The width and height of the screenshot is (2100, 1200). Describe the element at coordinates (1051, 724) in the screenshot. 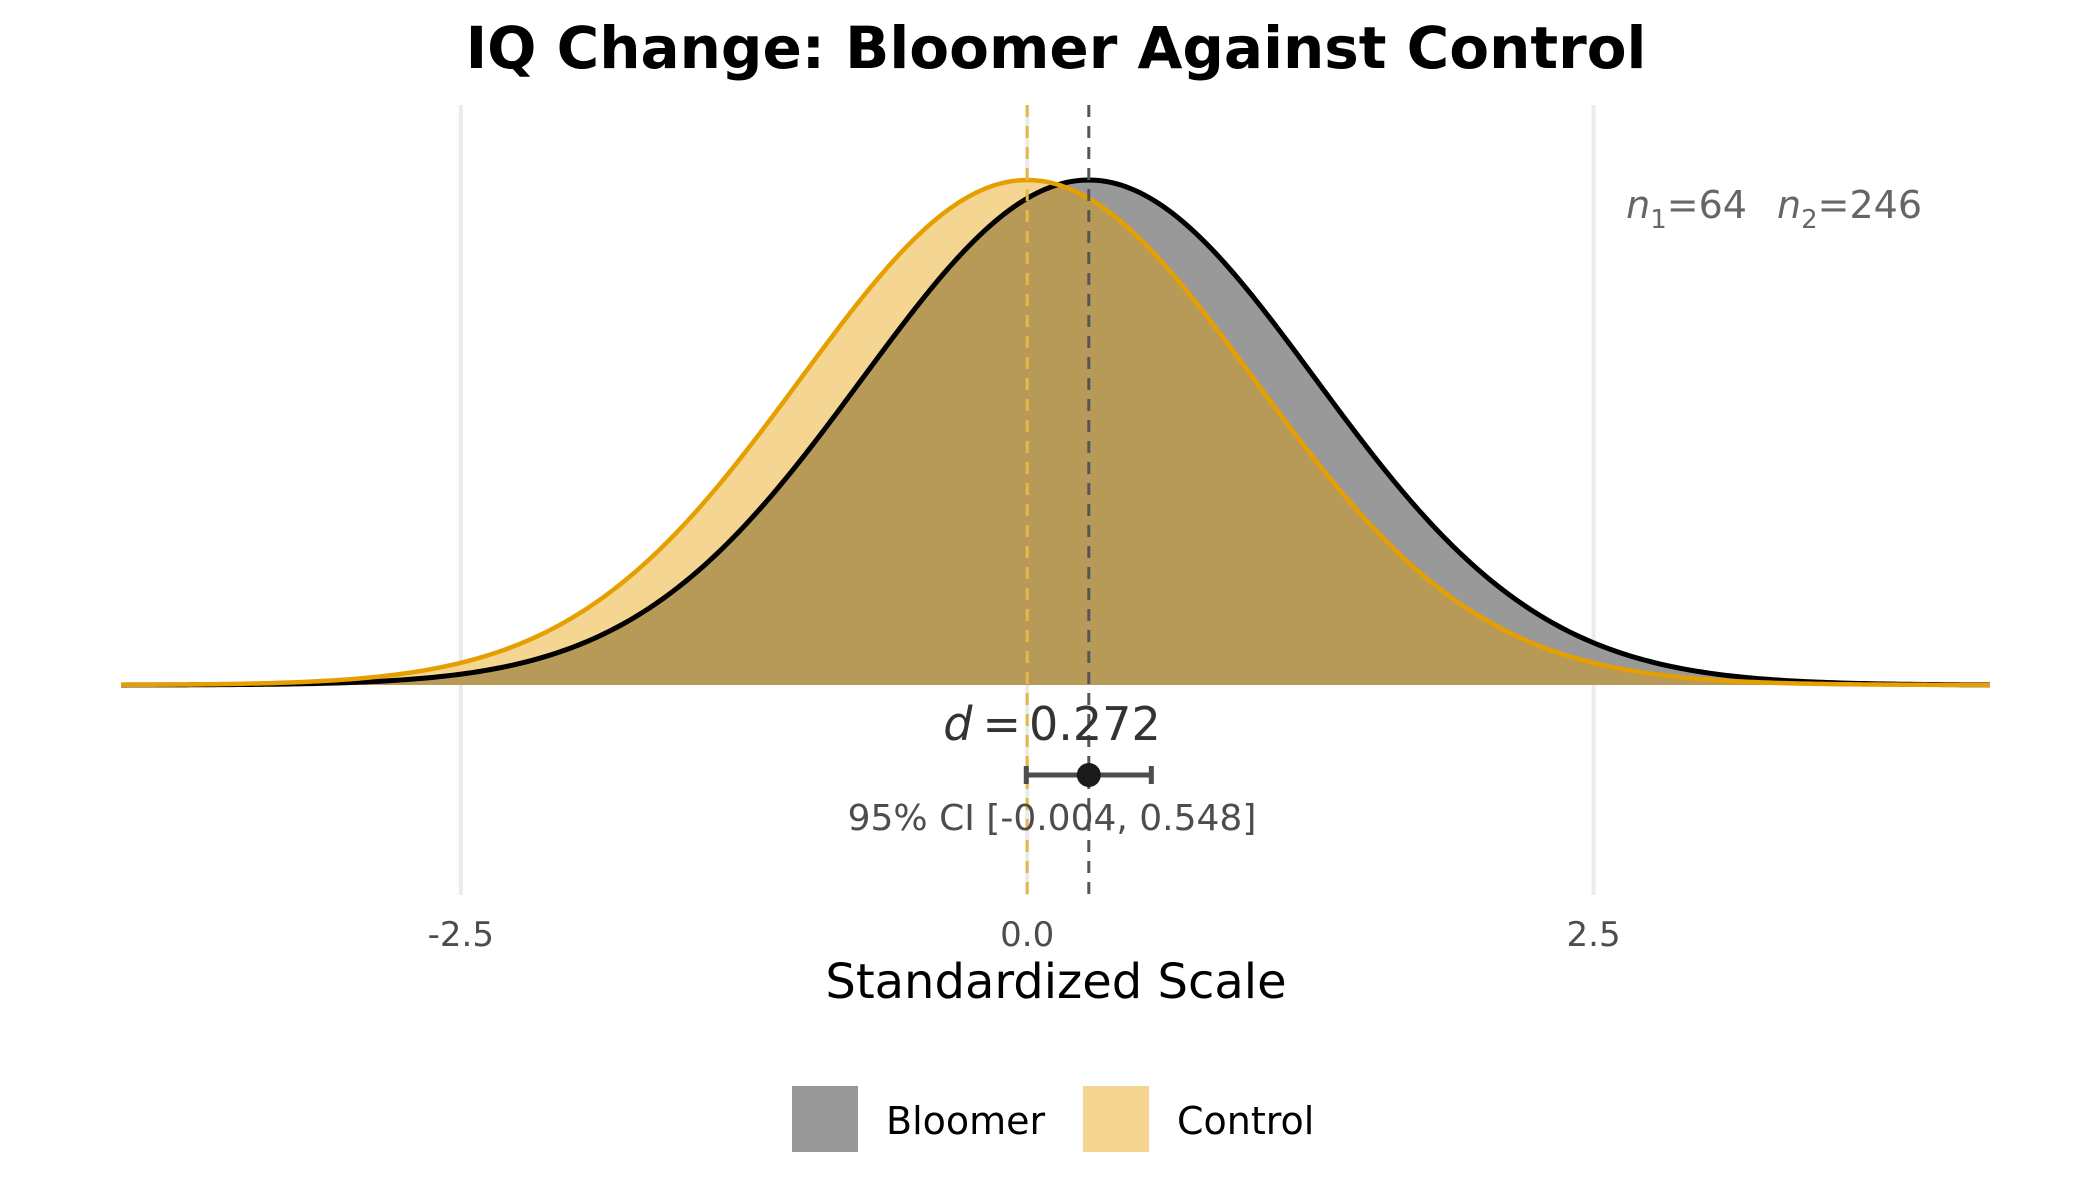

I see `effect-size-label: d = 0.272` at that location.